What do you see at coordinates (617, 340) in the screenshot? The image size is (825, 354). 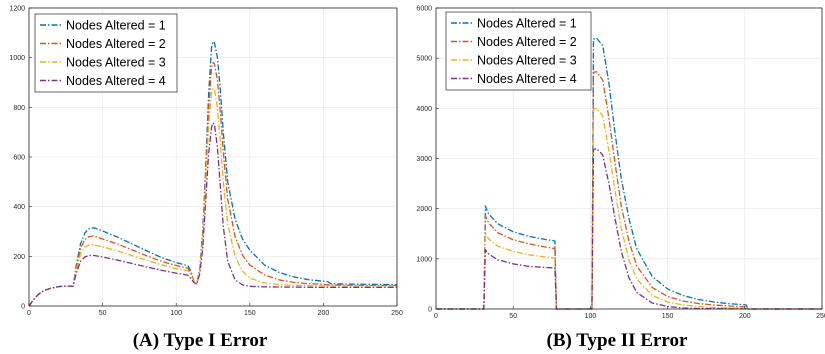 I see `panel-b-caption: (B) Type II Error` at bounding box center [617, 340].